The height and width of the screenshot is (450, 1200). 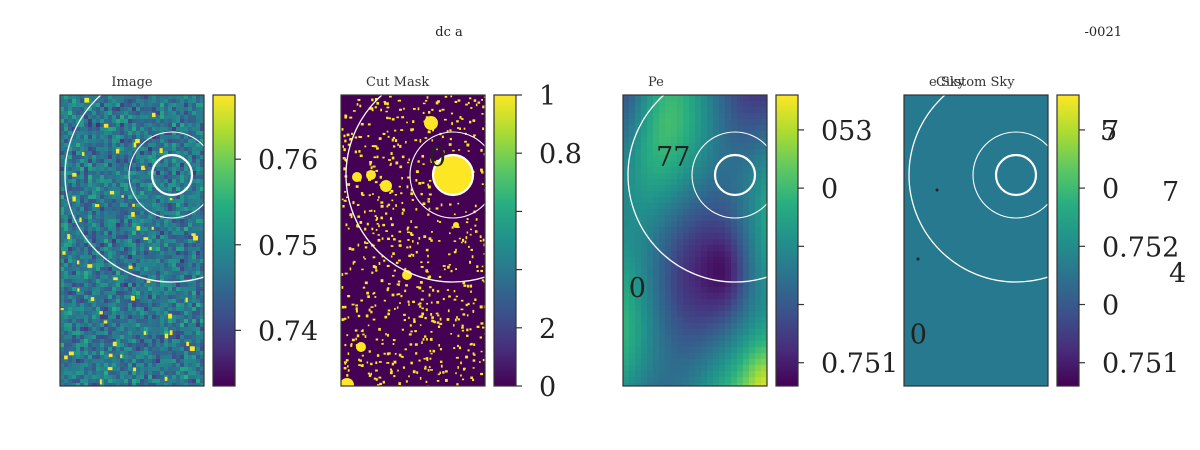 I want to click on figure-title-center: dc a, so click(x=449, y=32).